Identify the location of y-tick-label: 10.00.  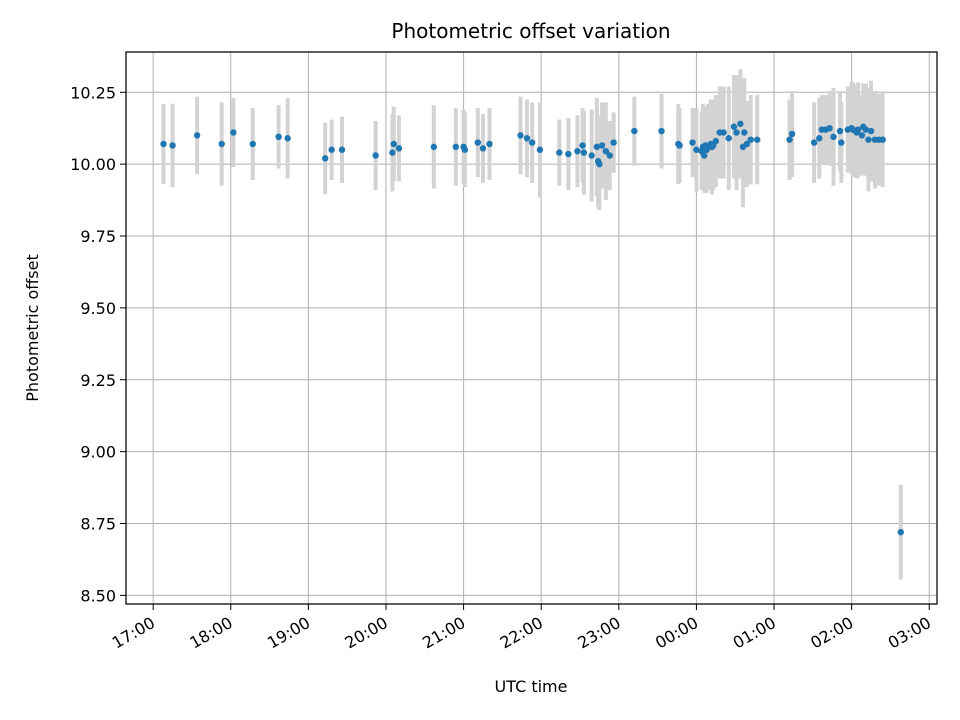
(93, 164).